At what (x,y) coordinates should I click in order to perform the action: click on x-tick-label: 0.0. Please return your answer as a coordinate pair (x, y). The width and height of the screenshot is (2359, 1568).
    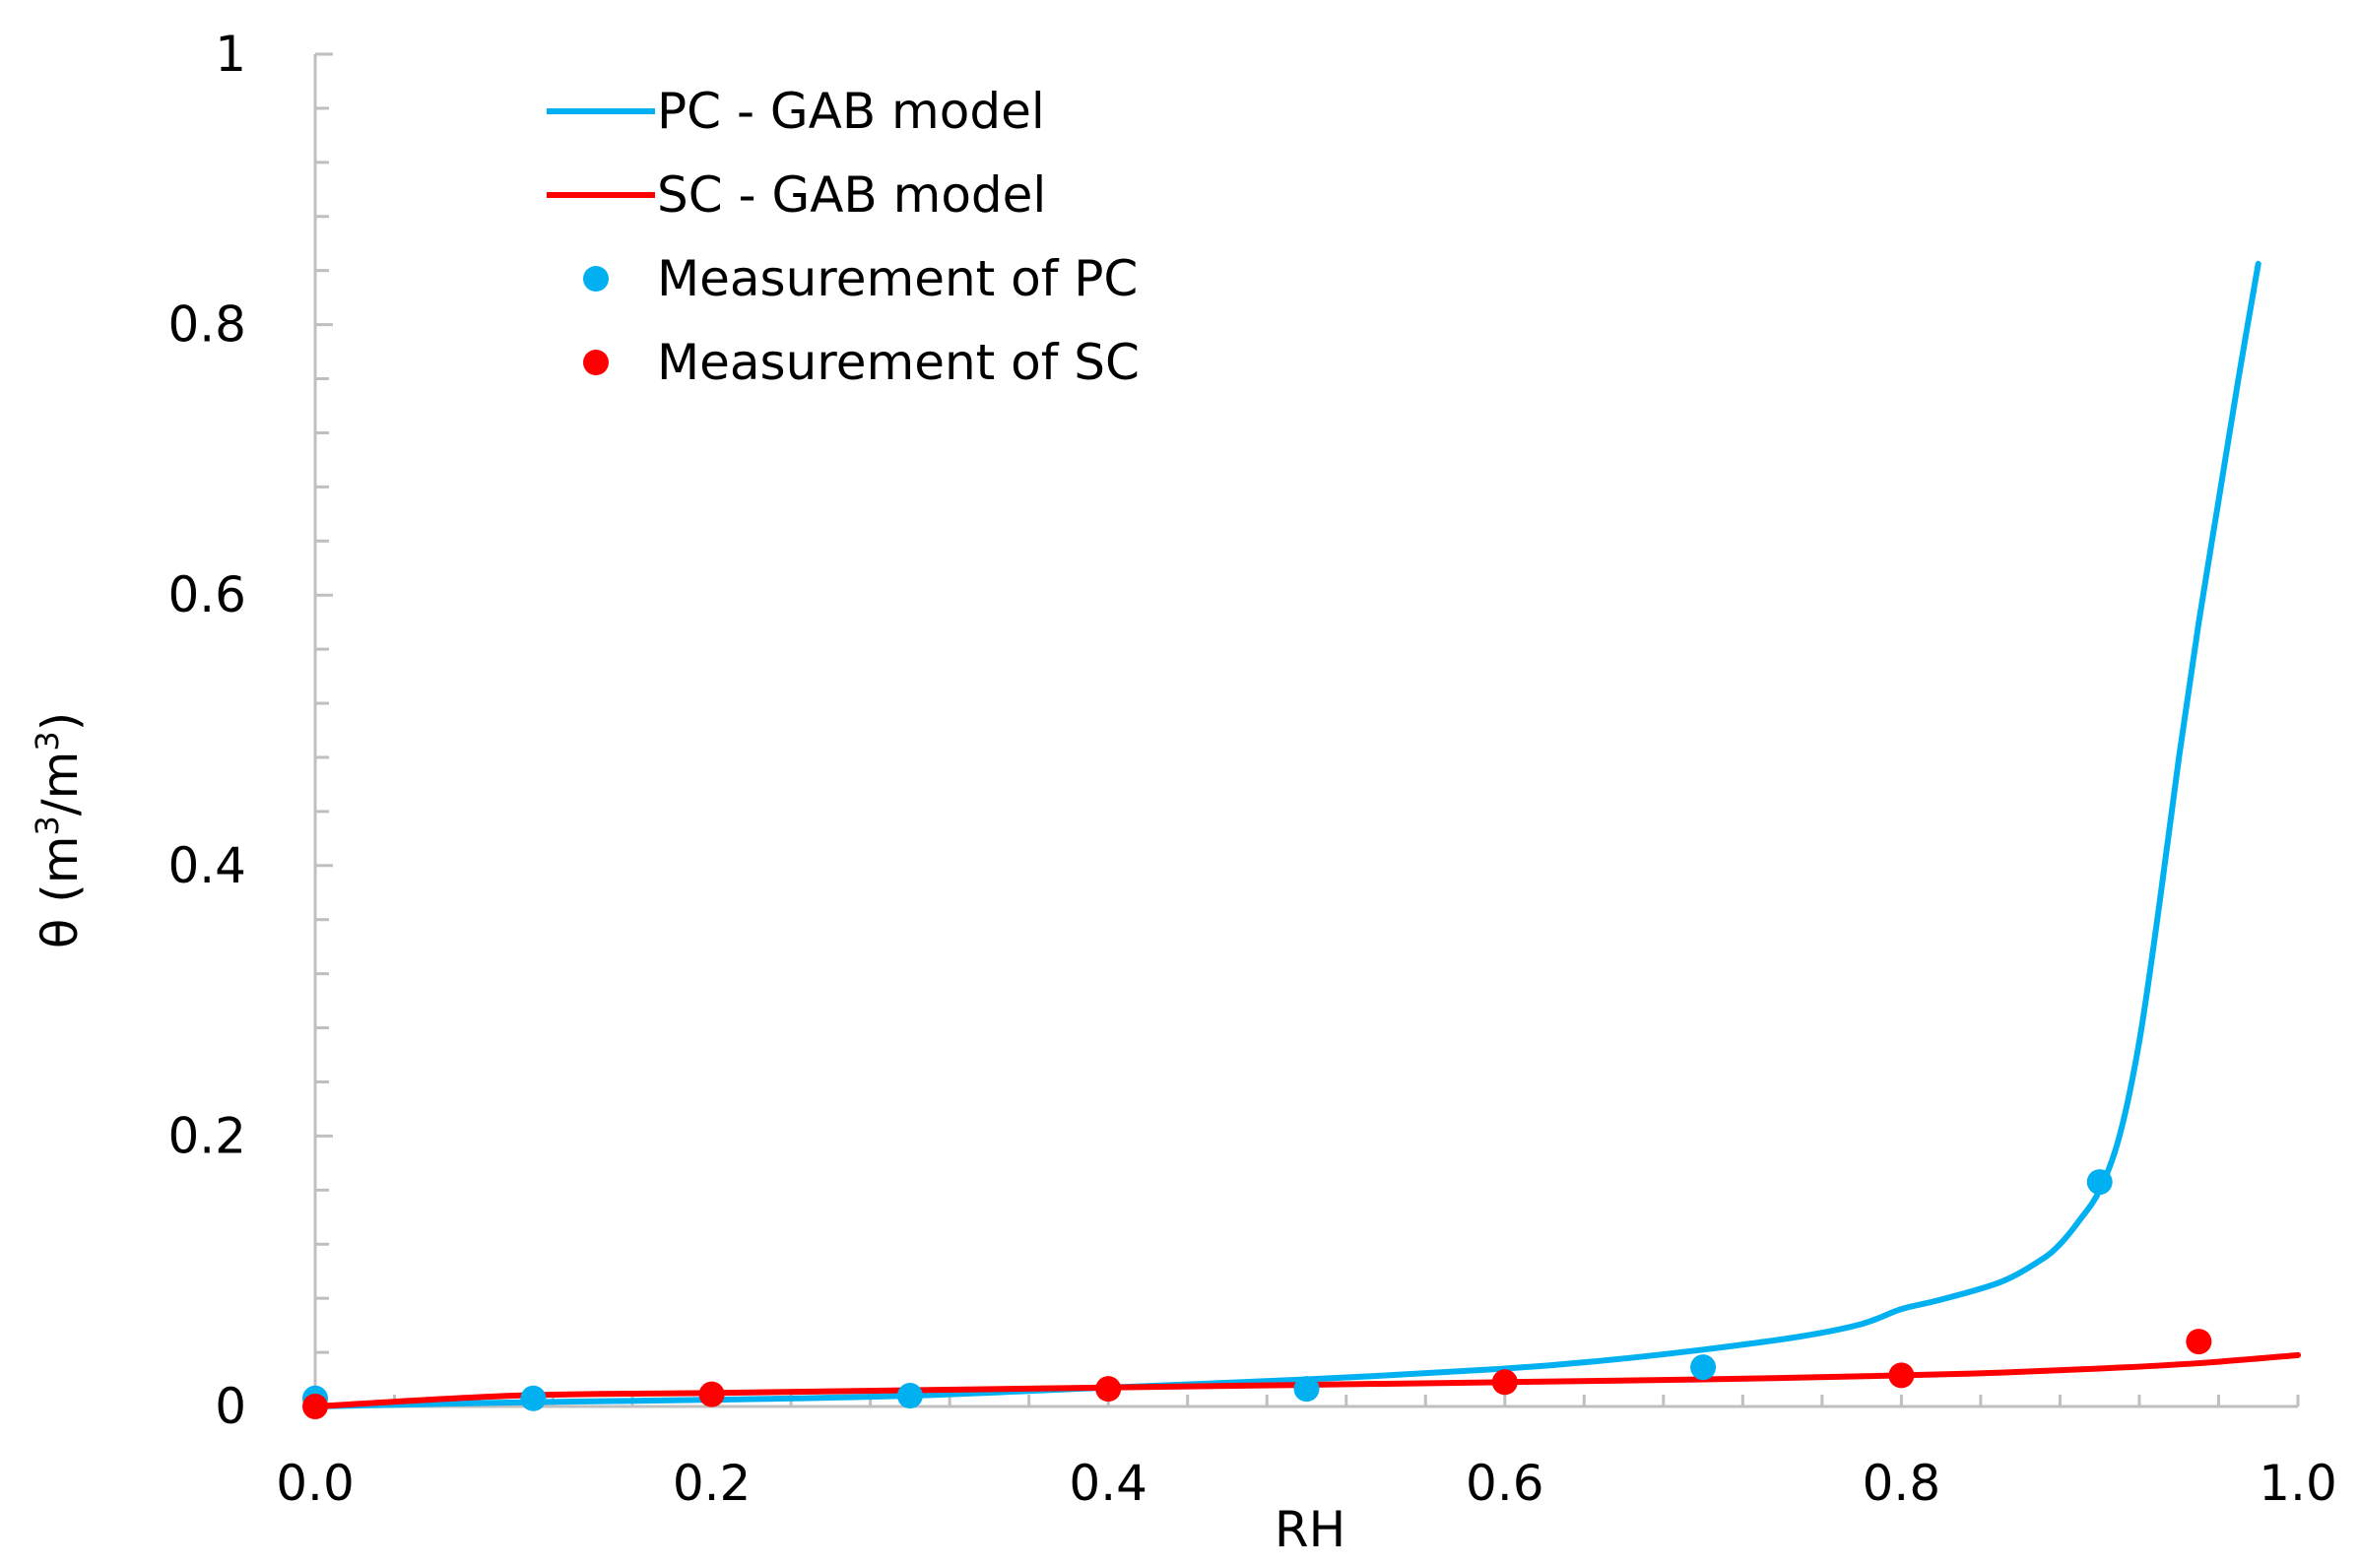
    Looking at the image, I should click on (316, 1484).